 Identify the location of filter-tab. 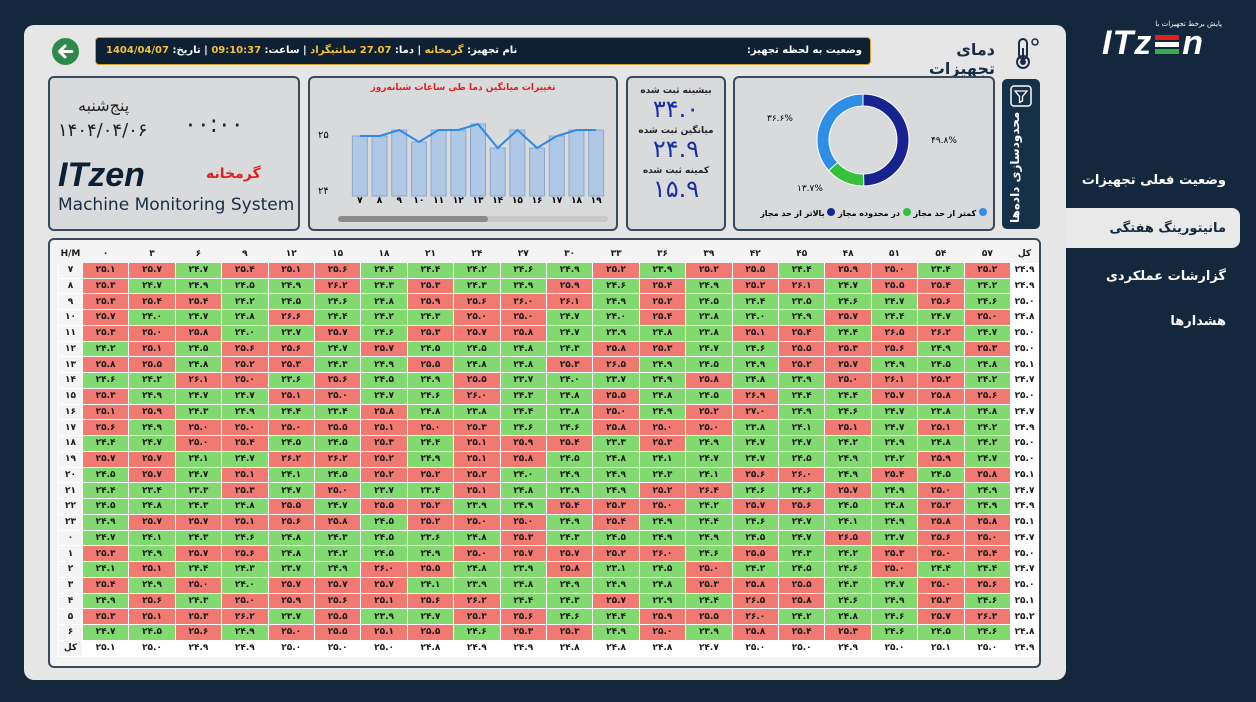
(1021, 154).